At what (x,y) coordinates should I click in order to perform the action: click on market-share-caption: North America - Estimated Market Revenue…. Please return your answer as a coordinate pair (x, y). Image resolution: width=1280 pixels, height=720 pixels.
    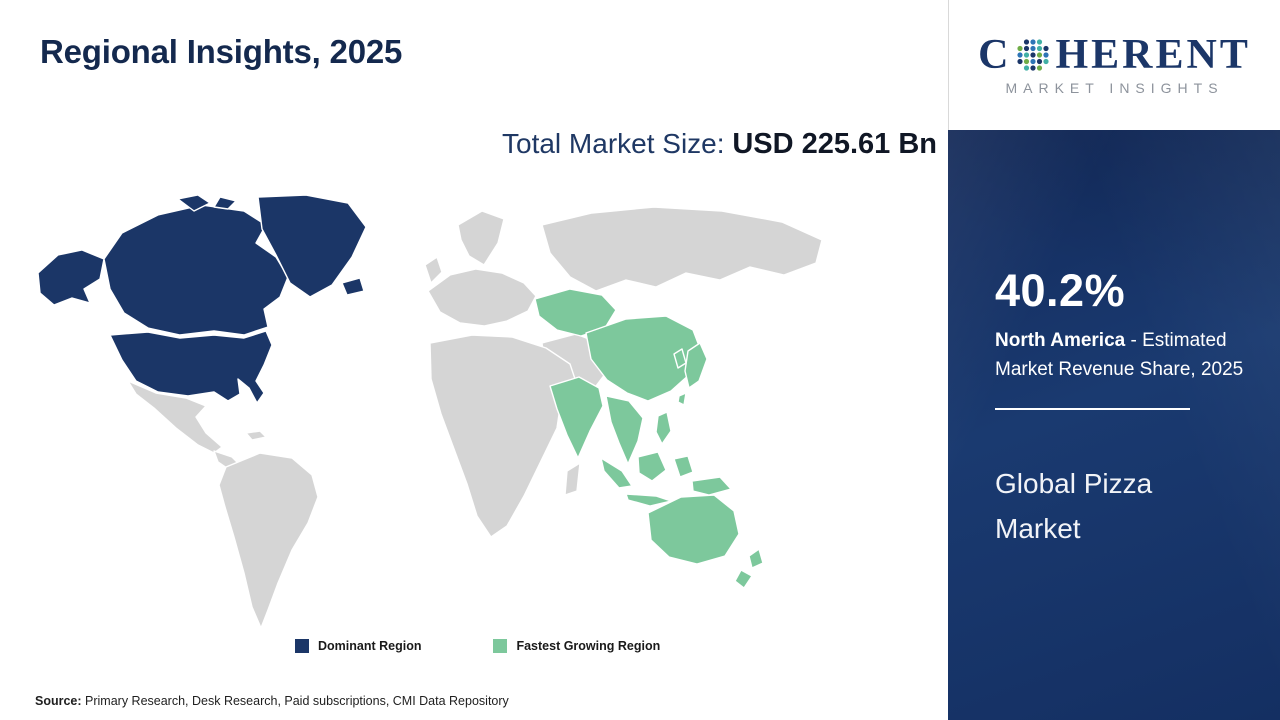
    Looking at the image, I should click on (1129, 355).